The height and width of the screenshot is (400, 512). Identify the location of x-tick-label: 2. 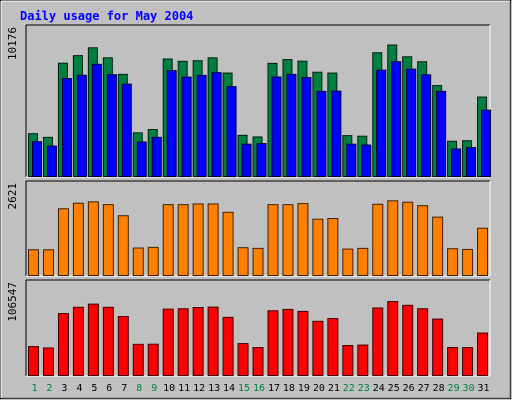
(49, 388).